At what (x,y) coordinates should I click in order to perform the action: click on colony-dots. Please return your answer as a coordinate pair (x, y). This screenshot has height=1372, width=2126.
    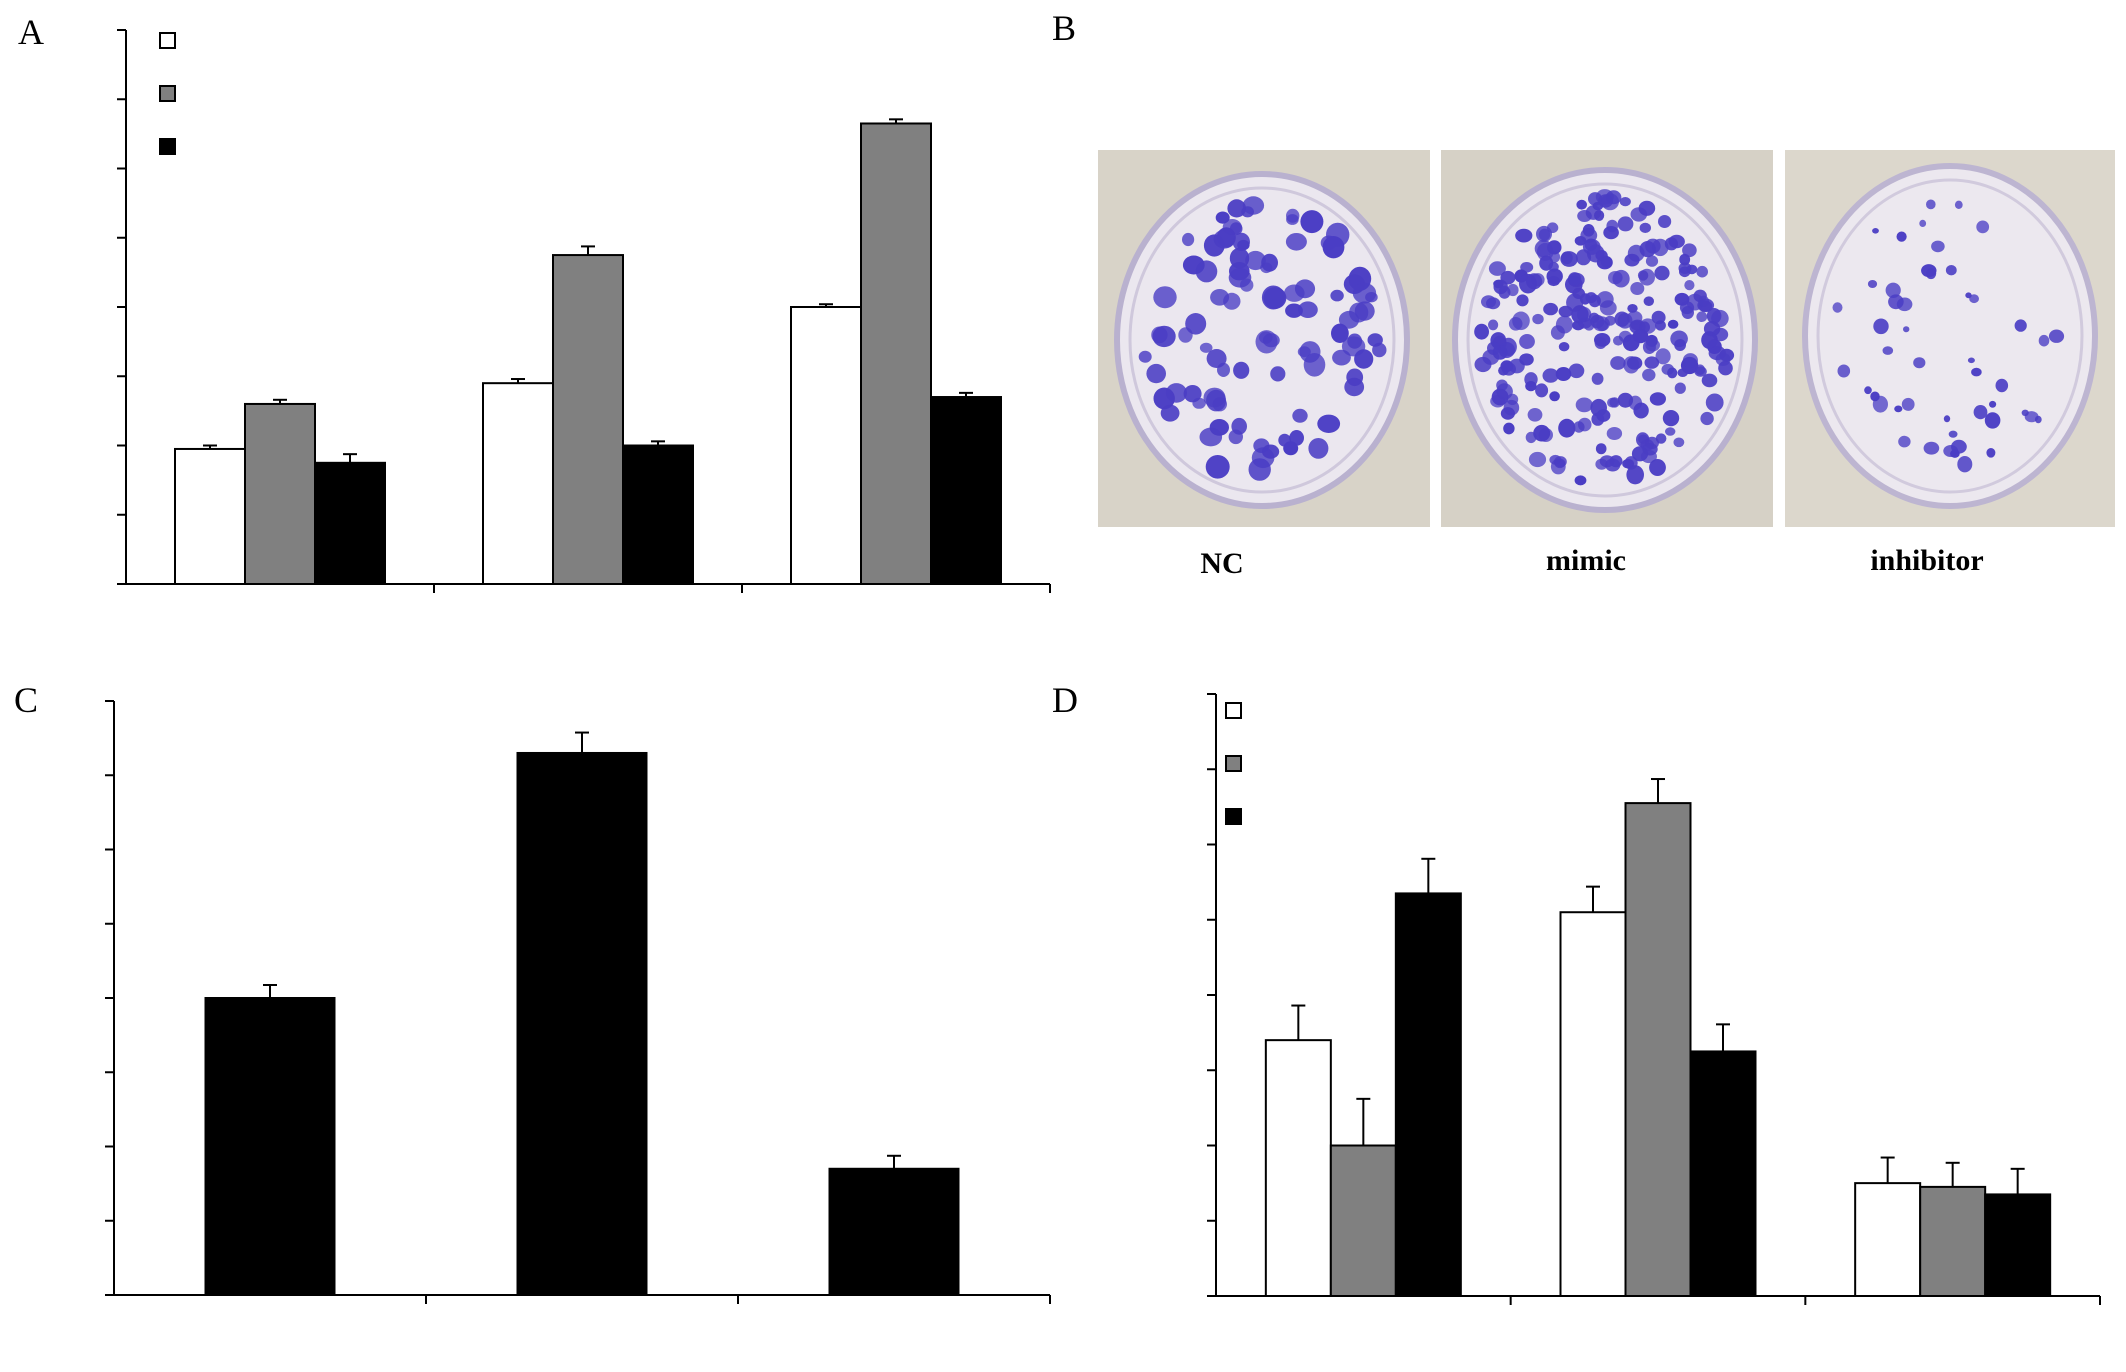
    Looking at the image, I should click on (1948, 336).